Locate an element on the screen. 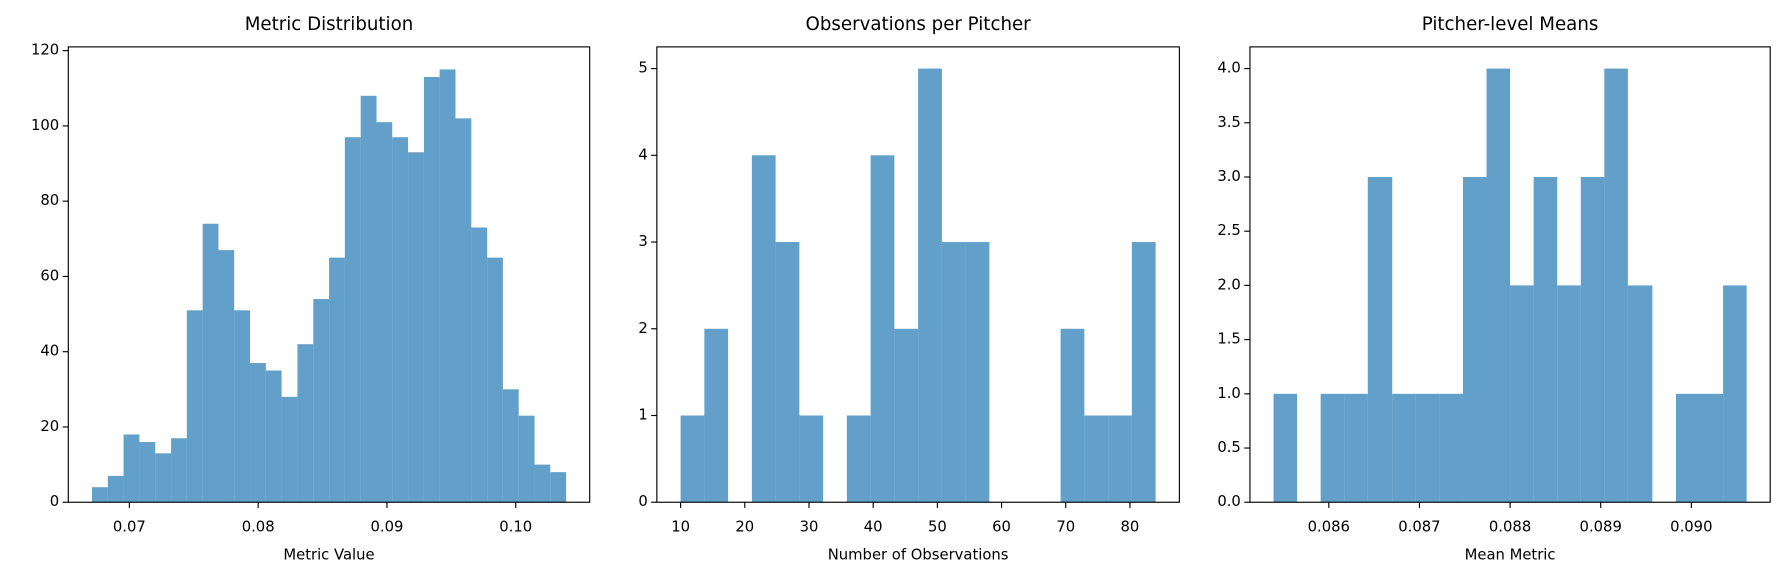 The width and height of the screenshot is (1785, 581). x-tick-label: 0.089 is located at coordinates (1601, 526).